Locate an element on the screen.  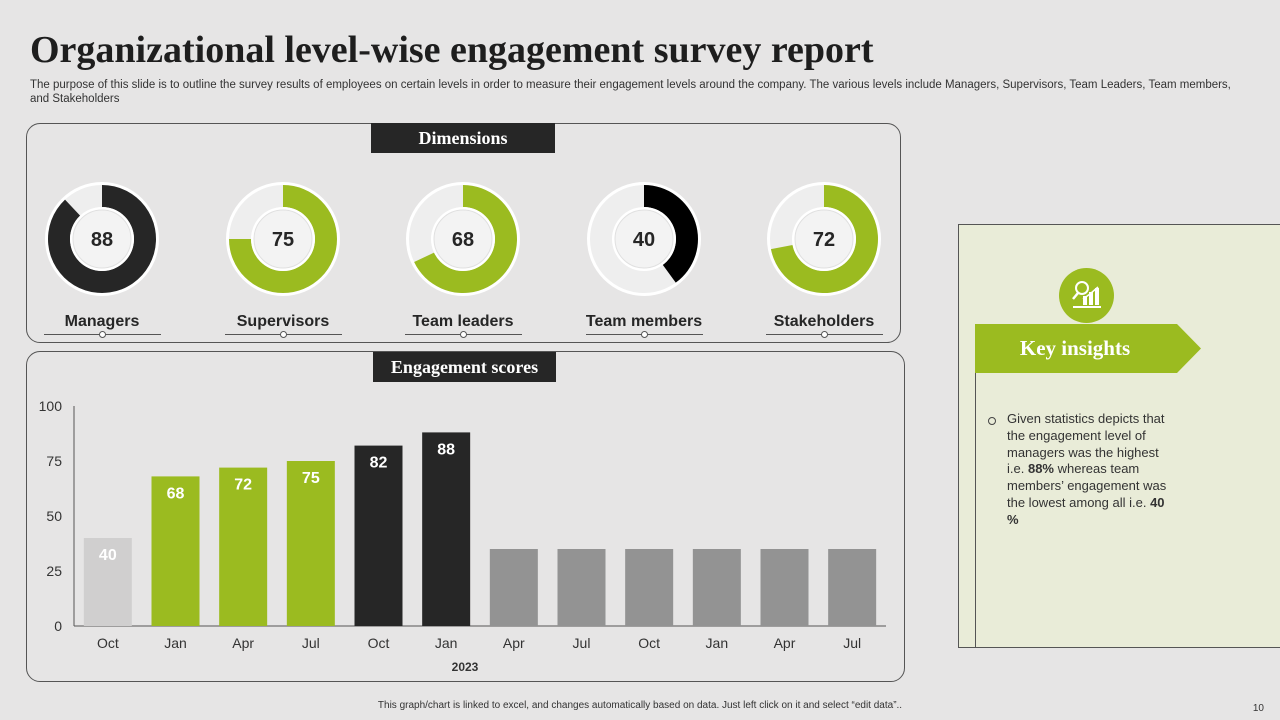
y-tick-label: 0 is located at coordinates (58, 626).